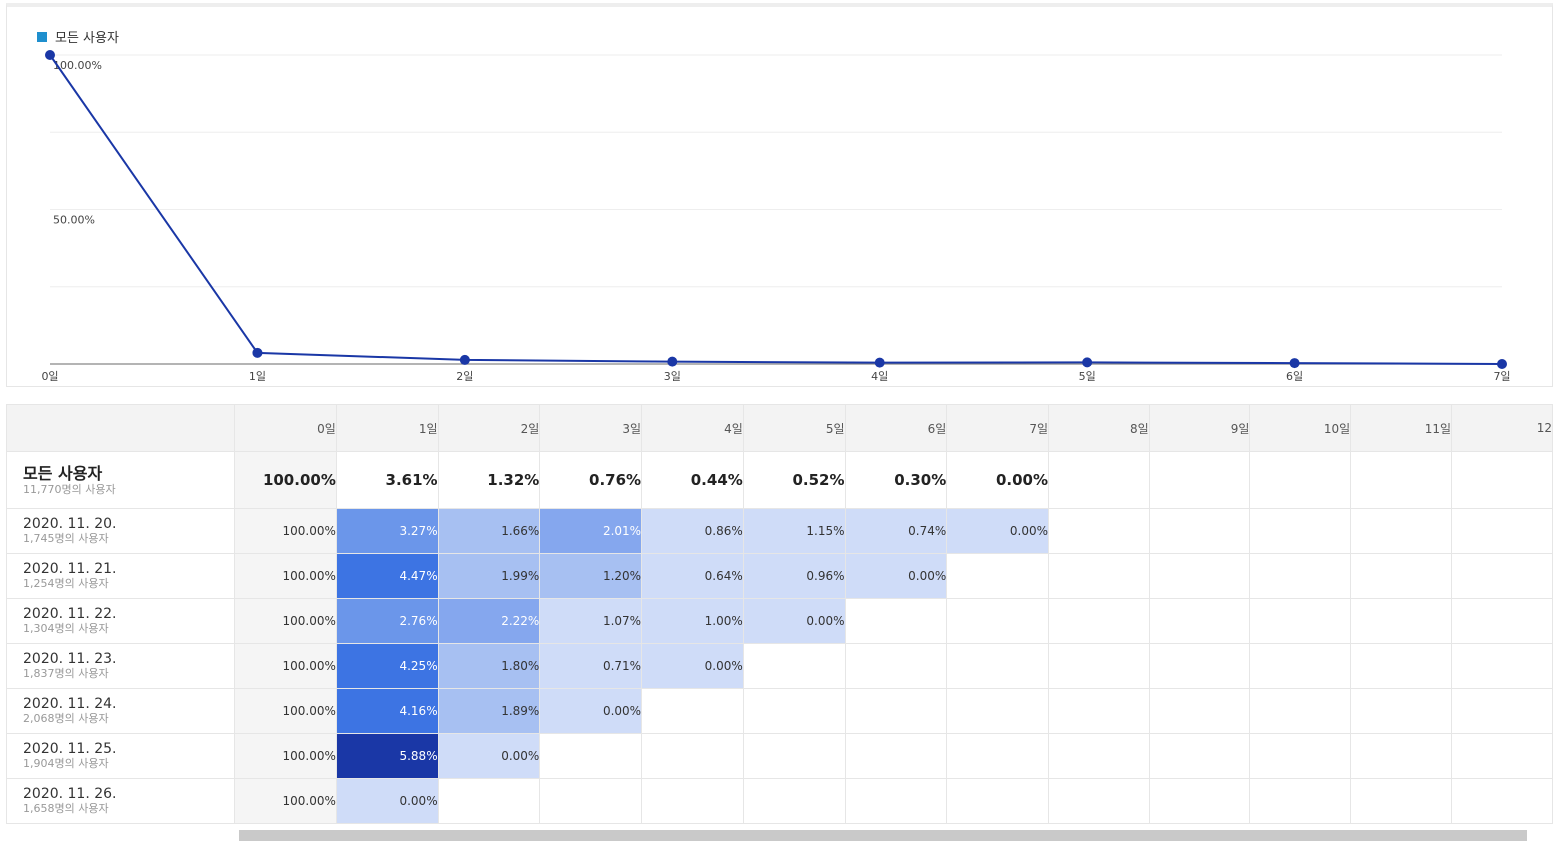 Image resolution: width=1567 pixels, height=849 pixels. I want to click on column-header: 0일, so click(285, 428).